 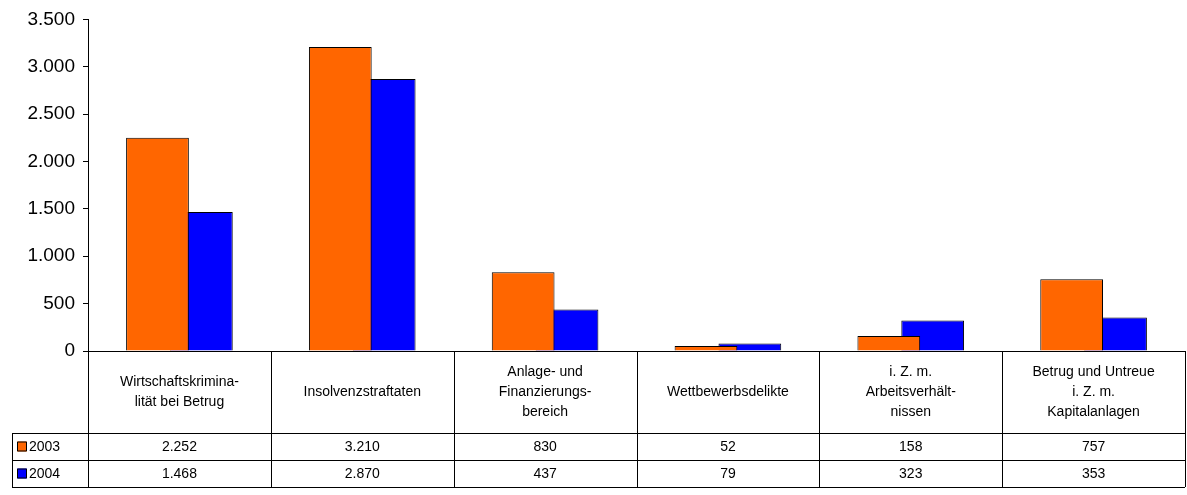 What do you see at coordinates (911, 446) in the screenshot?
I see `data-label: 158` at bounding box center [911, 446].